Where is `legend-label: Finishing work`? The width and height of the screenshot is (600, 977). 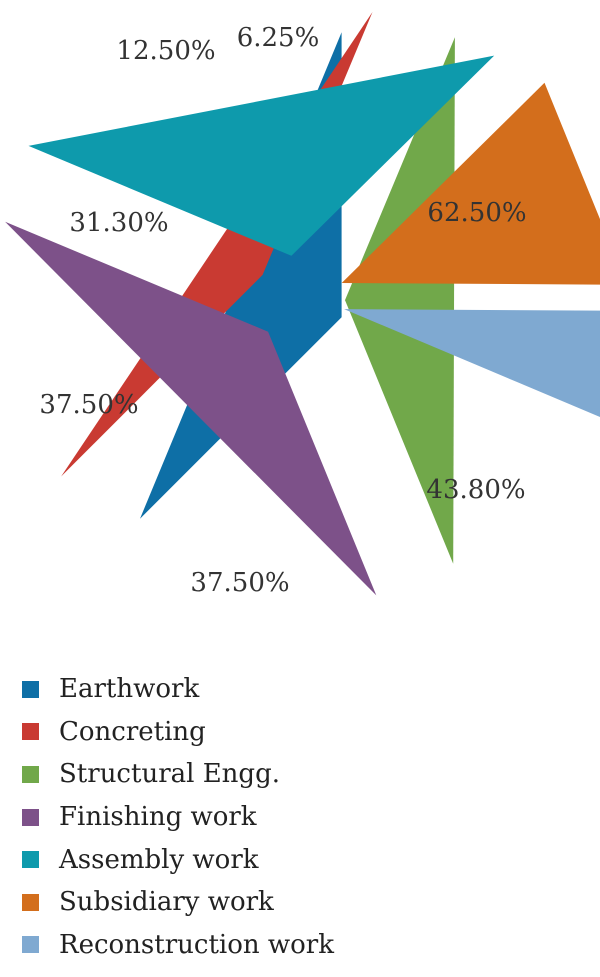 legend-label: Finishing work is located at coordinates (158, 817).